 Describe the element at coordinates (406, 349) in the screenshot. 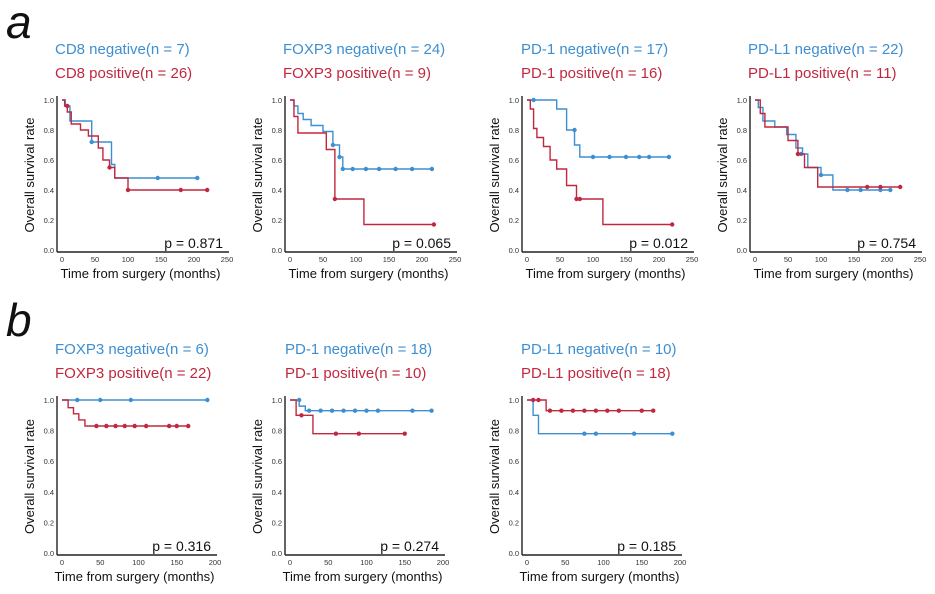

I see `legend-sample-size: (n = 18)` at that location.